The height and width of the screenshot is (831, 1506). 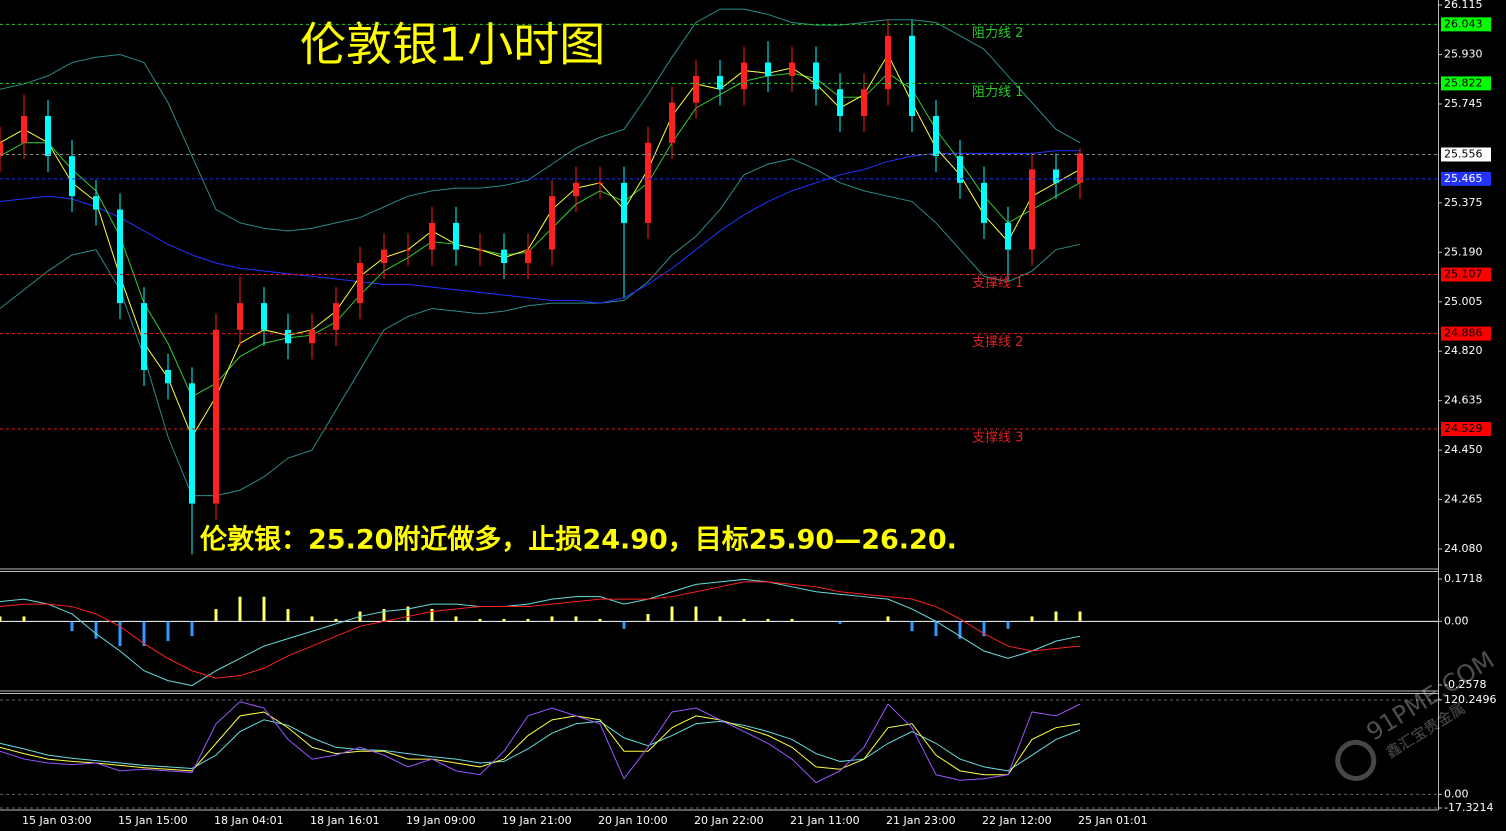 I want to click on x-tick-label: 19 Jan 21:00, so click(x=537, y=820).